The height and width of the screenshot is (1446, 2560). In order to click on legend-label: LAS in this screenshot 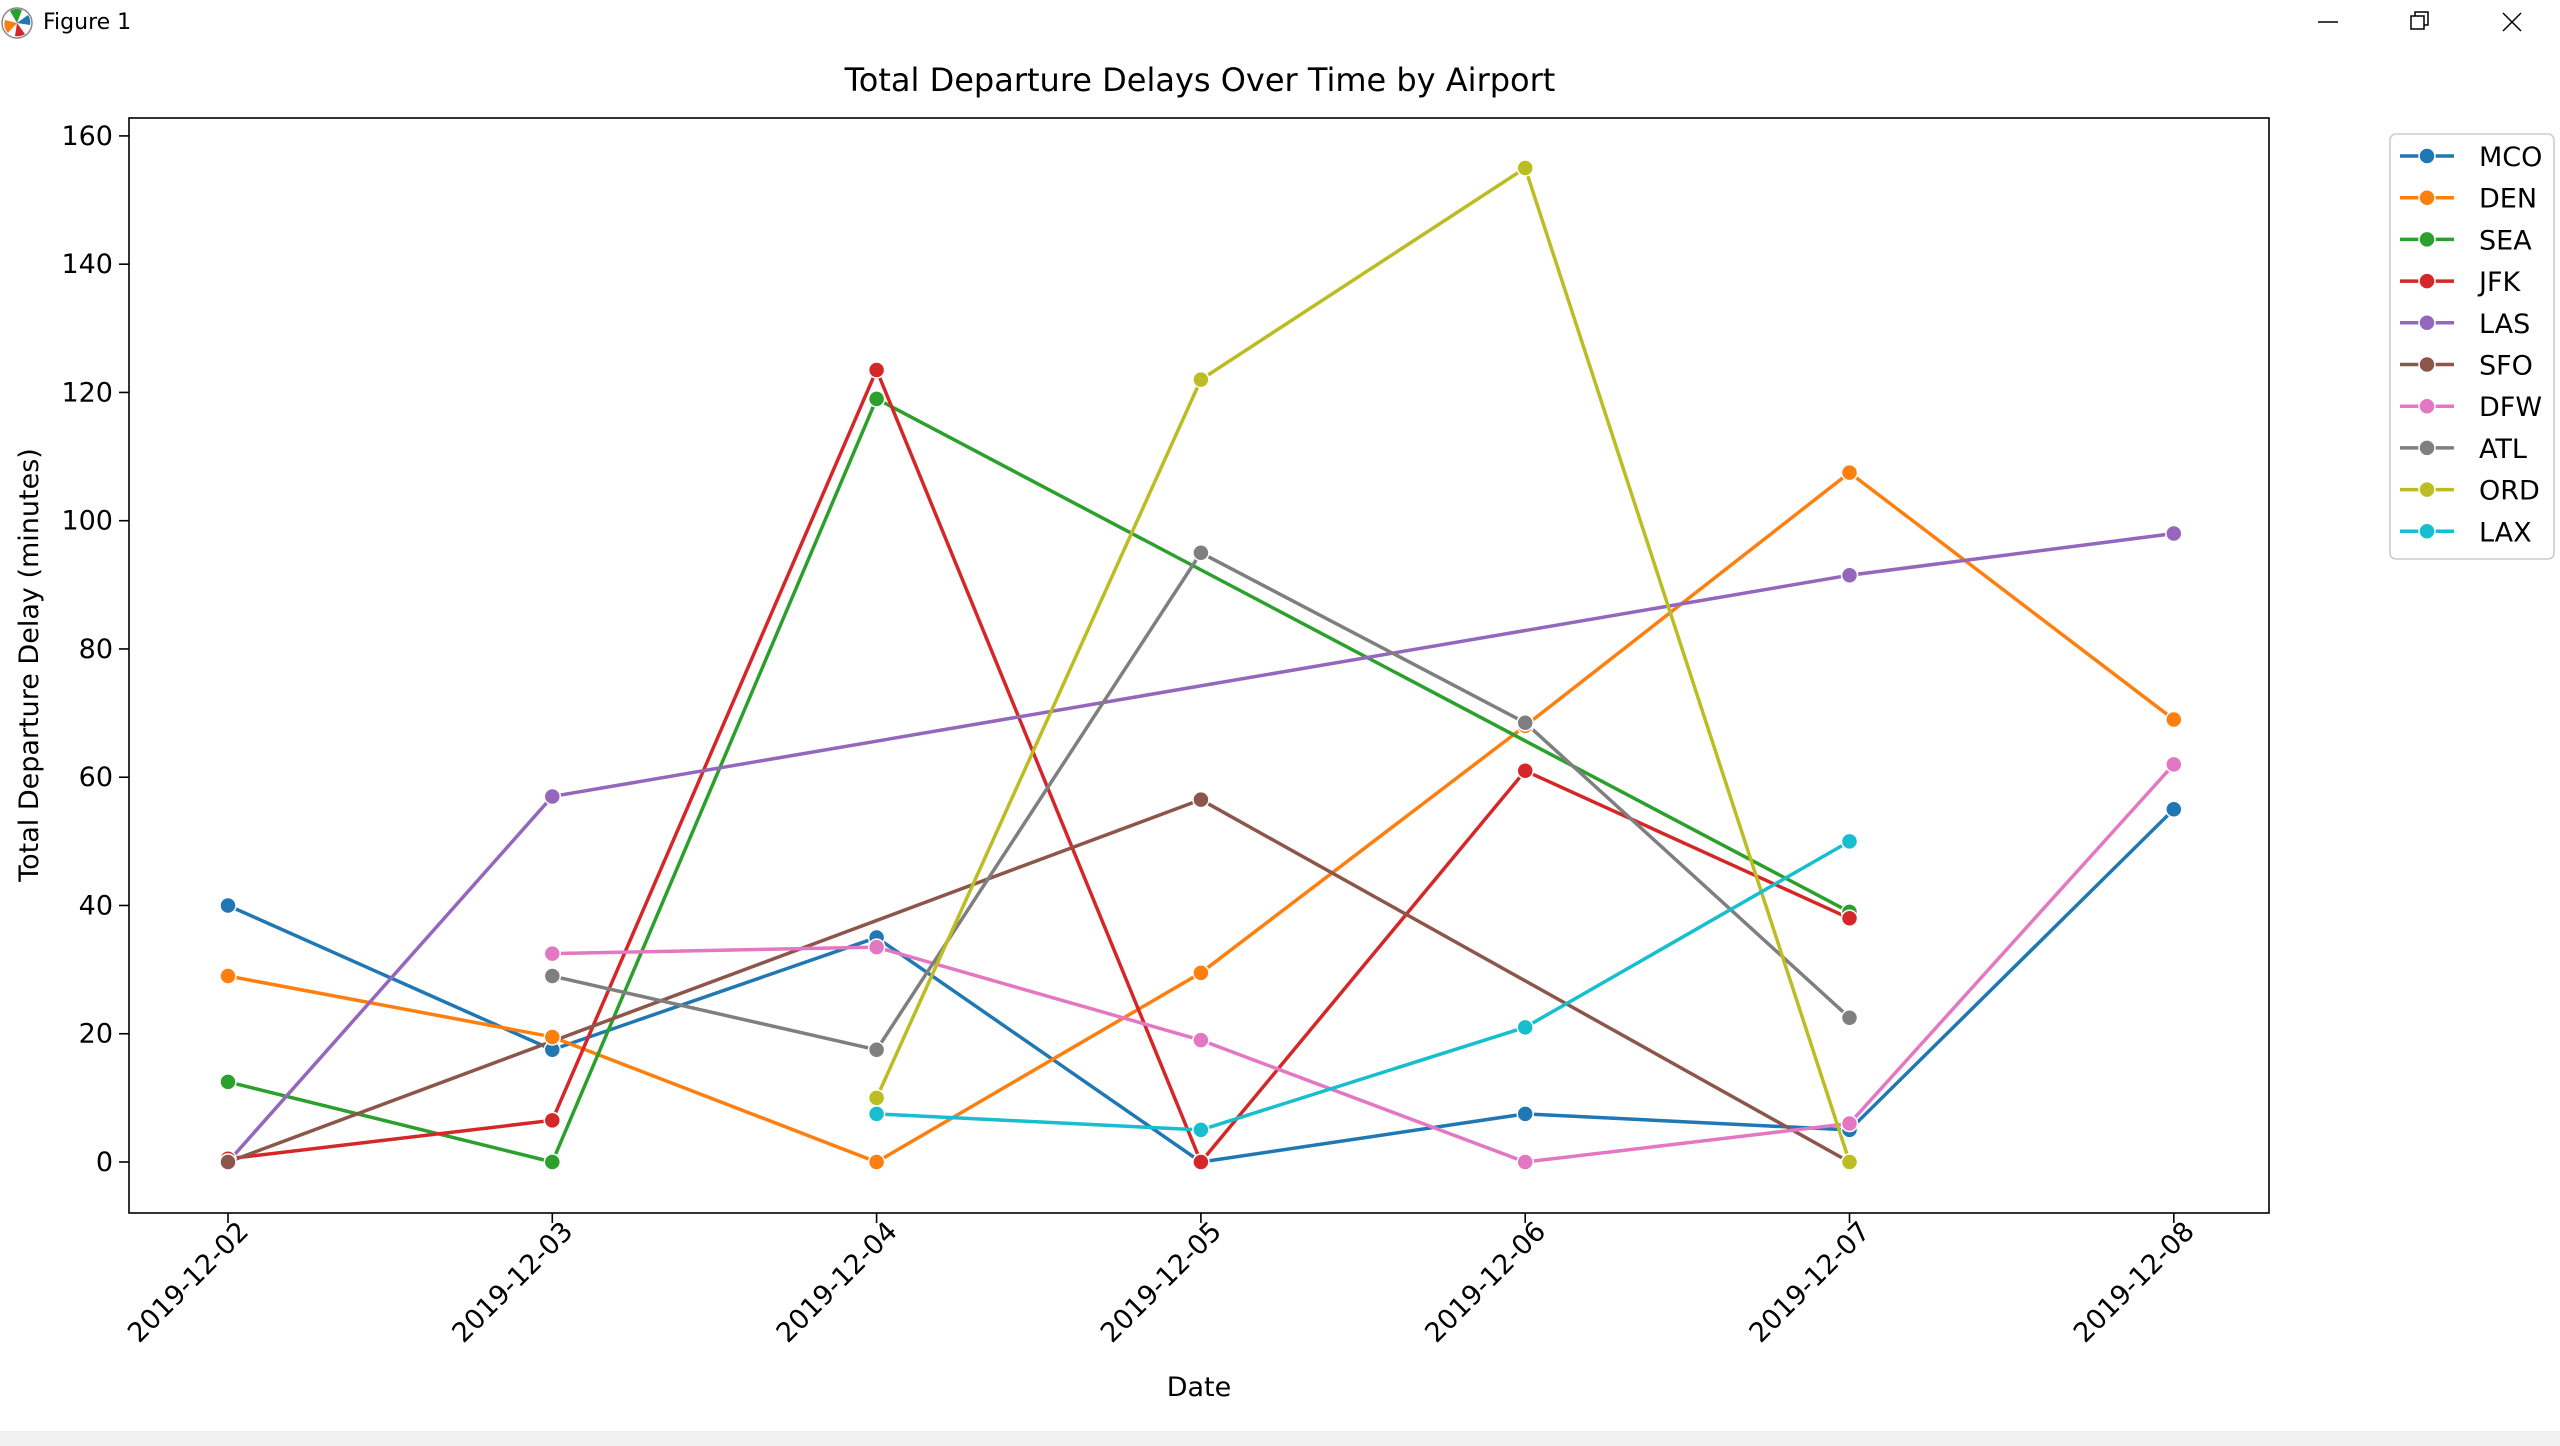, I will do `click(2504, 324)`.